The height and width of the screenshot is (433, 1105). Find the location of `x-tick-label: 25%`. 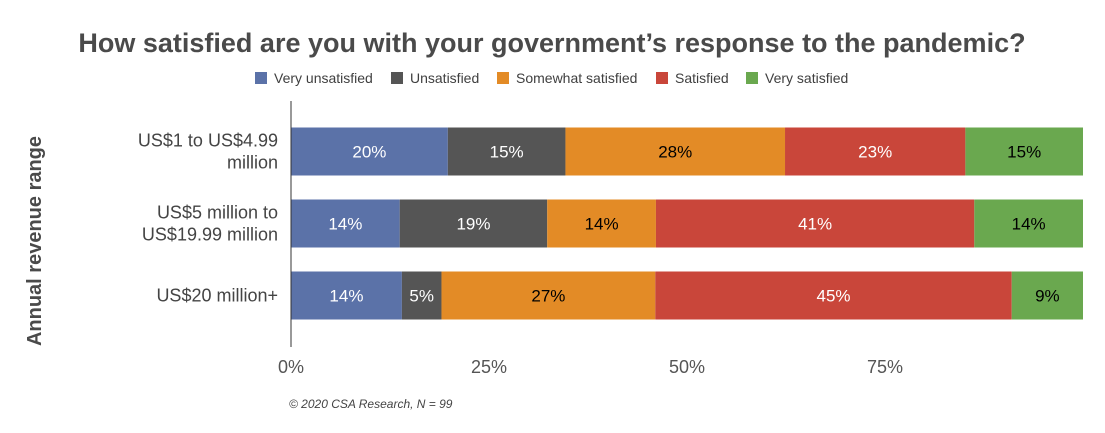

x-tick-label: 25% is located at coordinates (489, 367).